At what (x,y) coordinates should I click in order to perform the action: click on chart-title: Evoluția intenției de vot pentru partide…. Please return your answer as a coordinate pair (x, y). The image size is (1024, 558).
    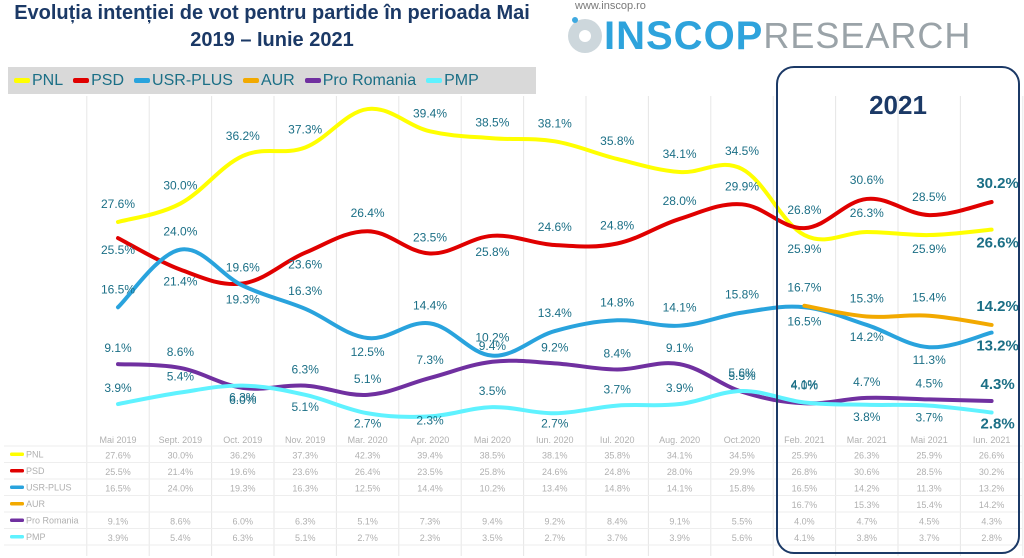
    Looking at the image, I should click on (272, 26).